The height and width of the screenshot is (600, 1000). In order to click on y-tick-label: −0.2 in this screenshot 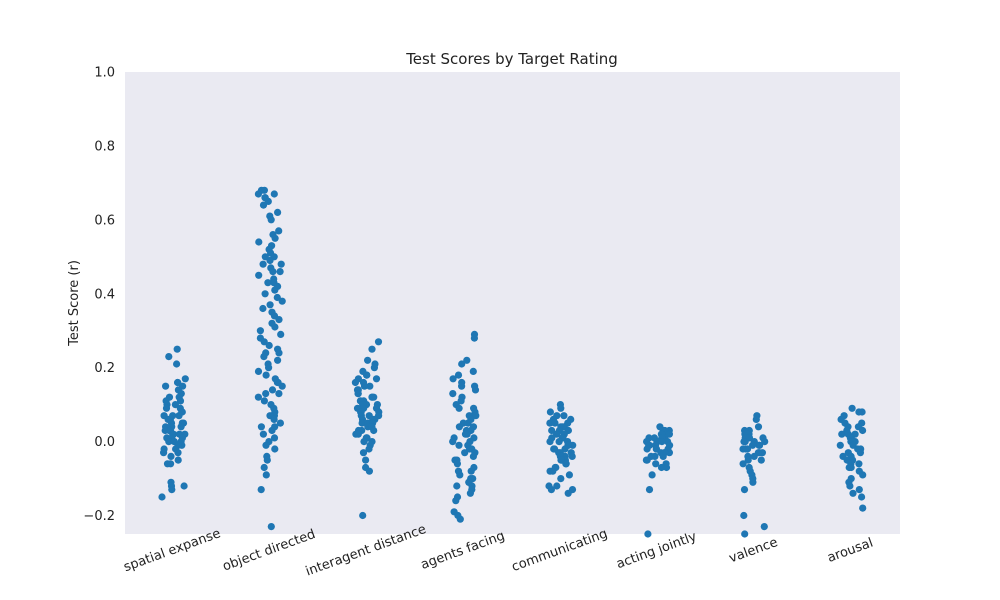, I will do `click(99, 516)`.